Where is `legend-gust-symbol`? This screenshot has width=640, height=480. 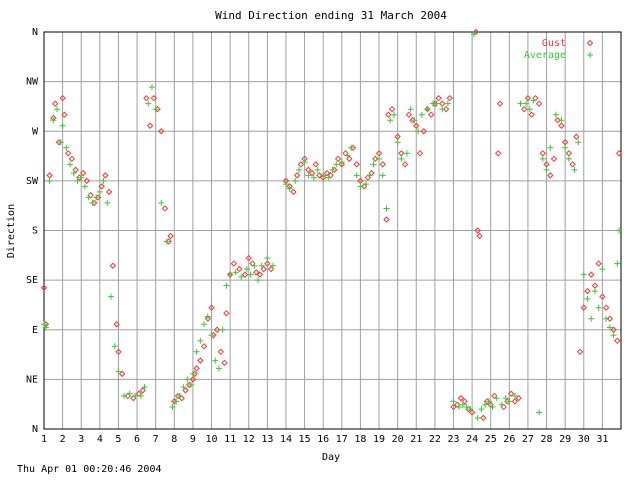 legend-gust-symbol is located at coordinates (590, 43).